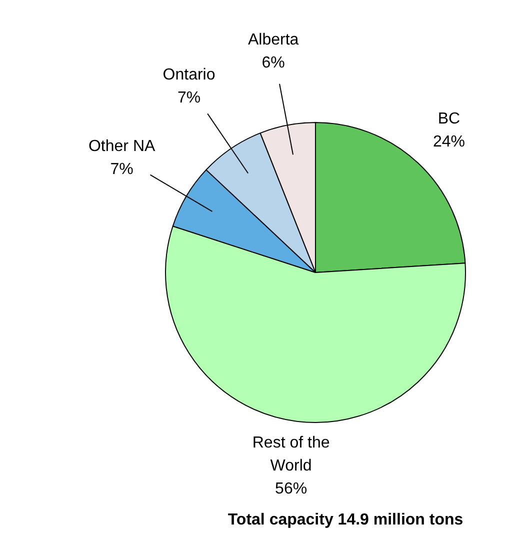  What do you see at coordinates (273, 63) in the screenshot?
I see `data-label: 6%` at bounding box center [273, 63].